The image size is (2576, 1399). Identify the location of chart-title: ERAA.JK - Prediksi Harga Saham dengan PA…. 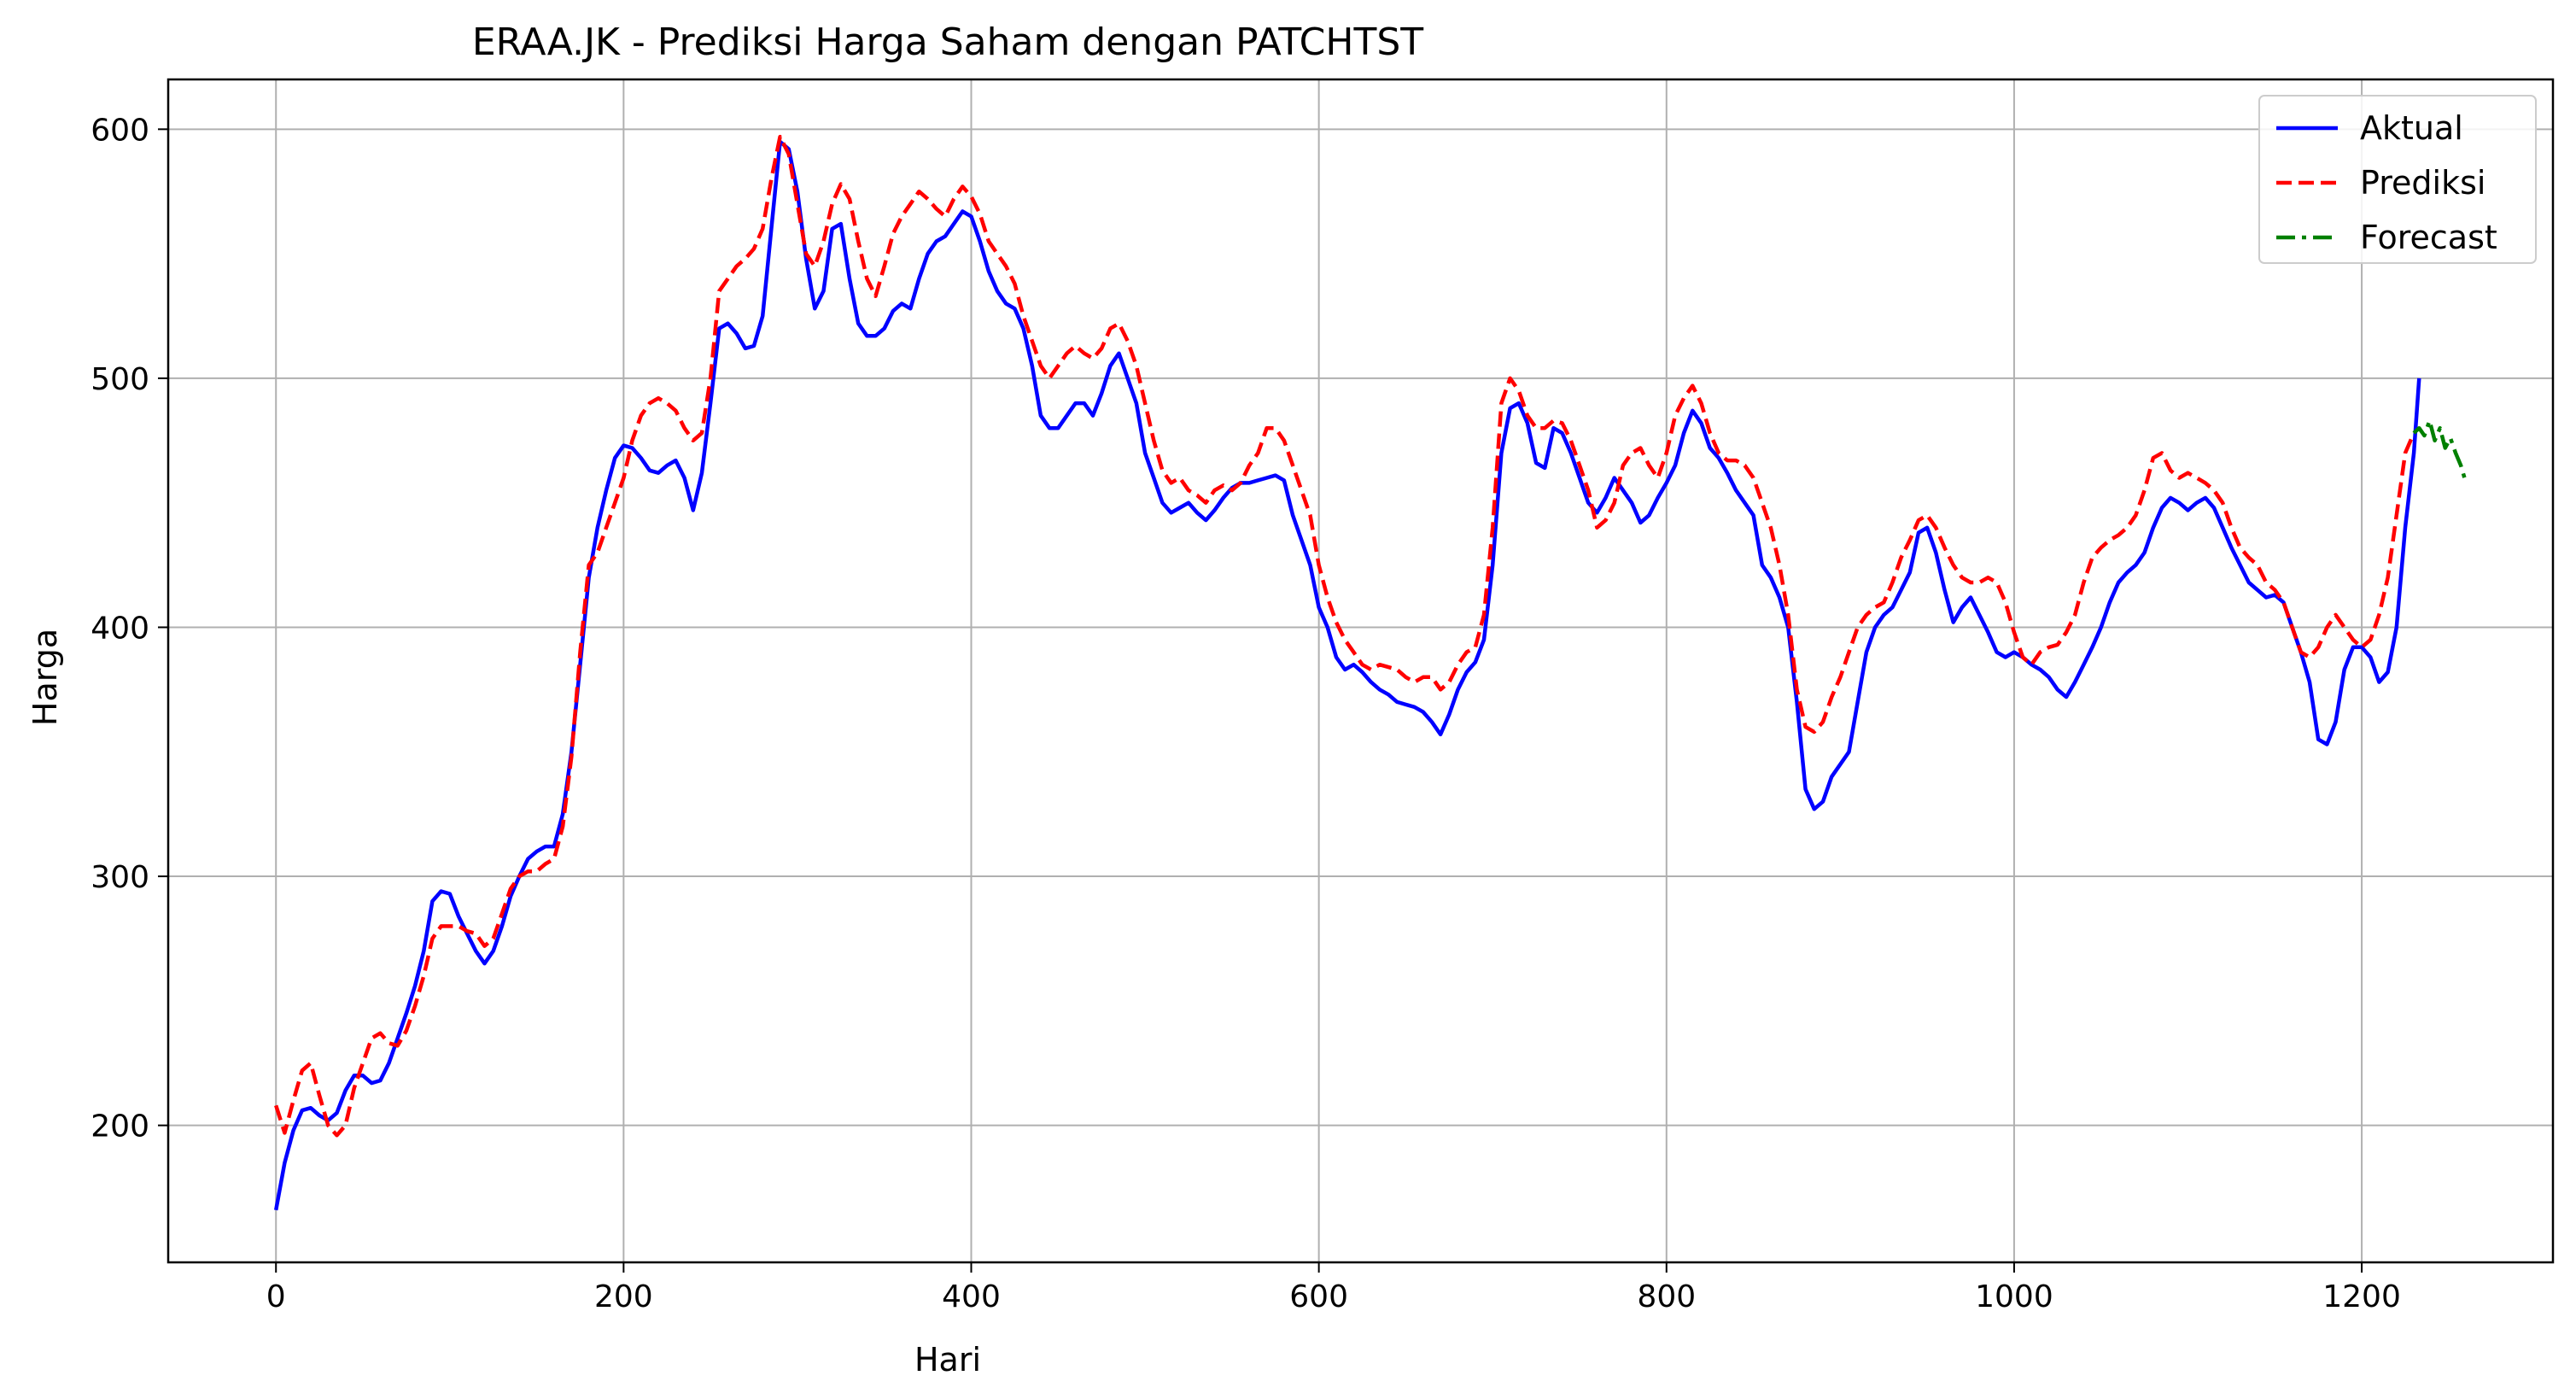
(948, 42).